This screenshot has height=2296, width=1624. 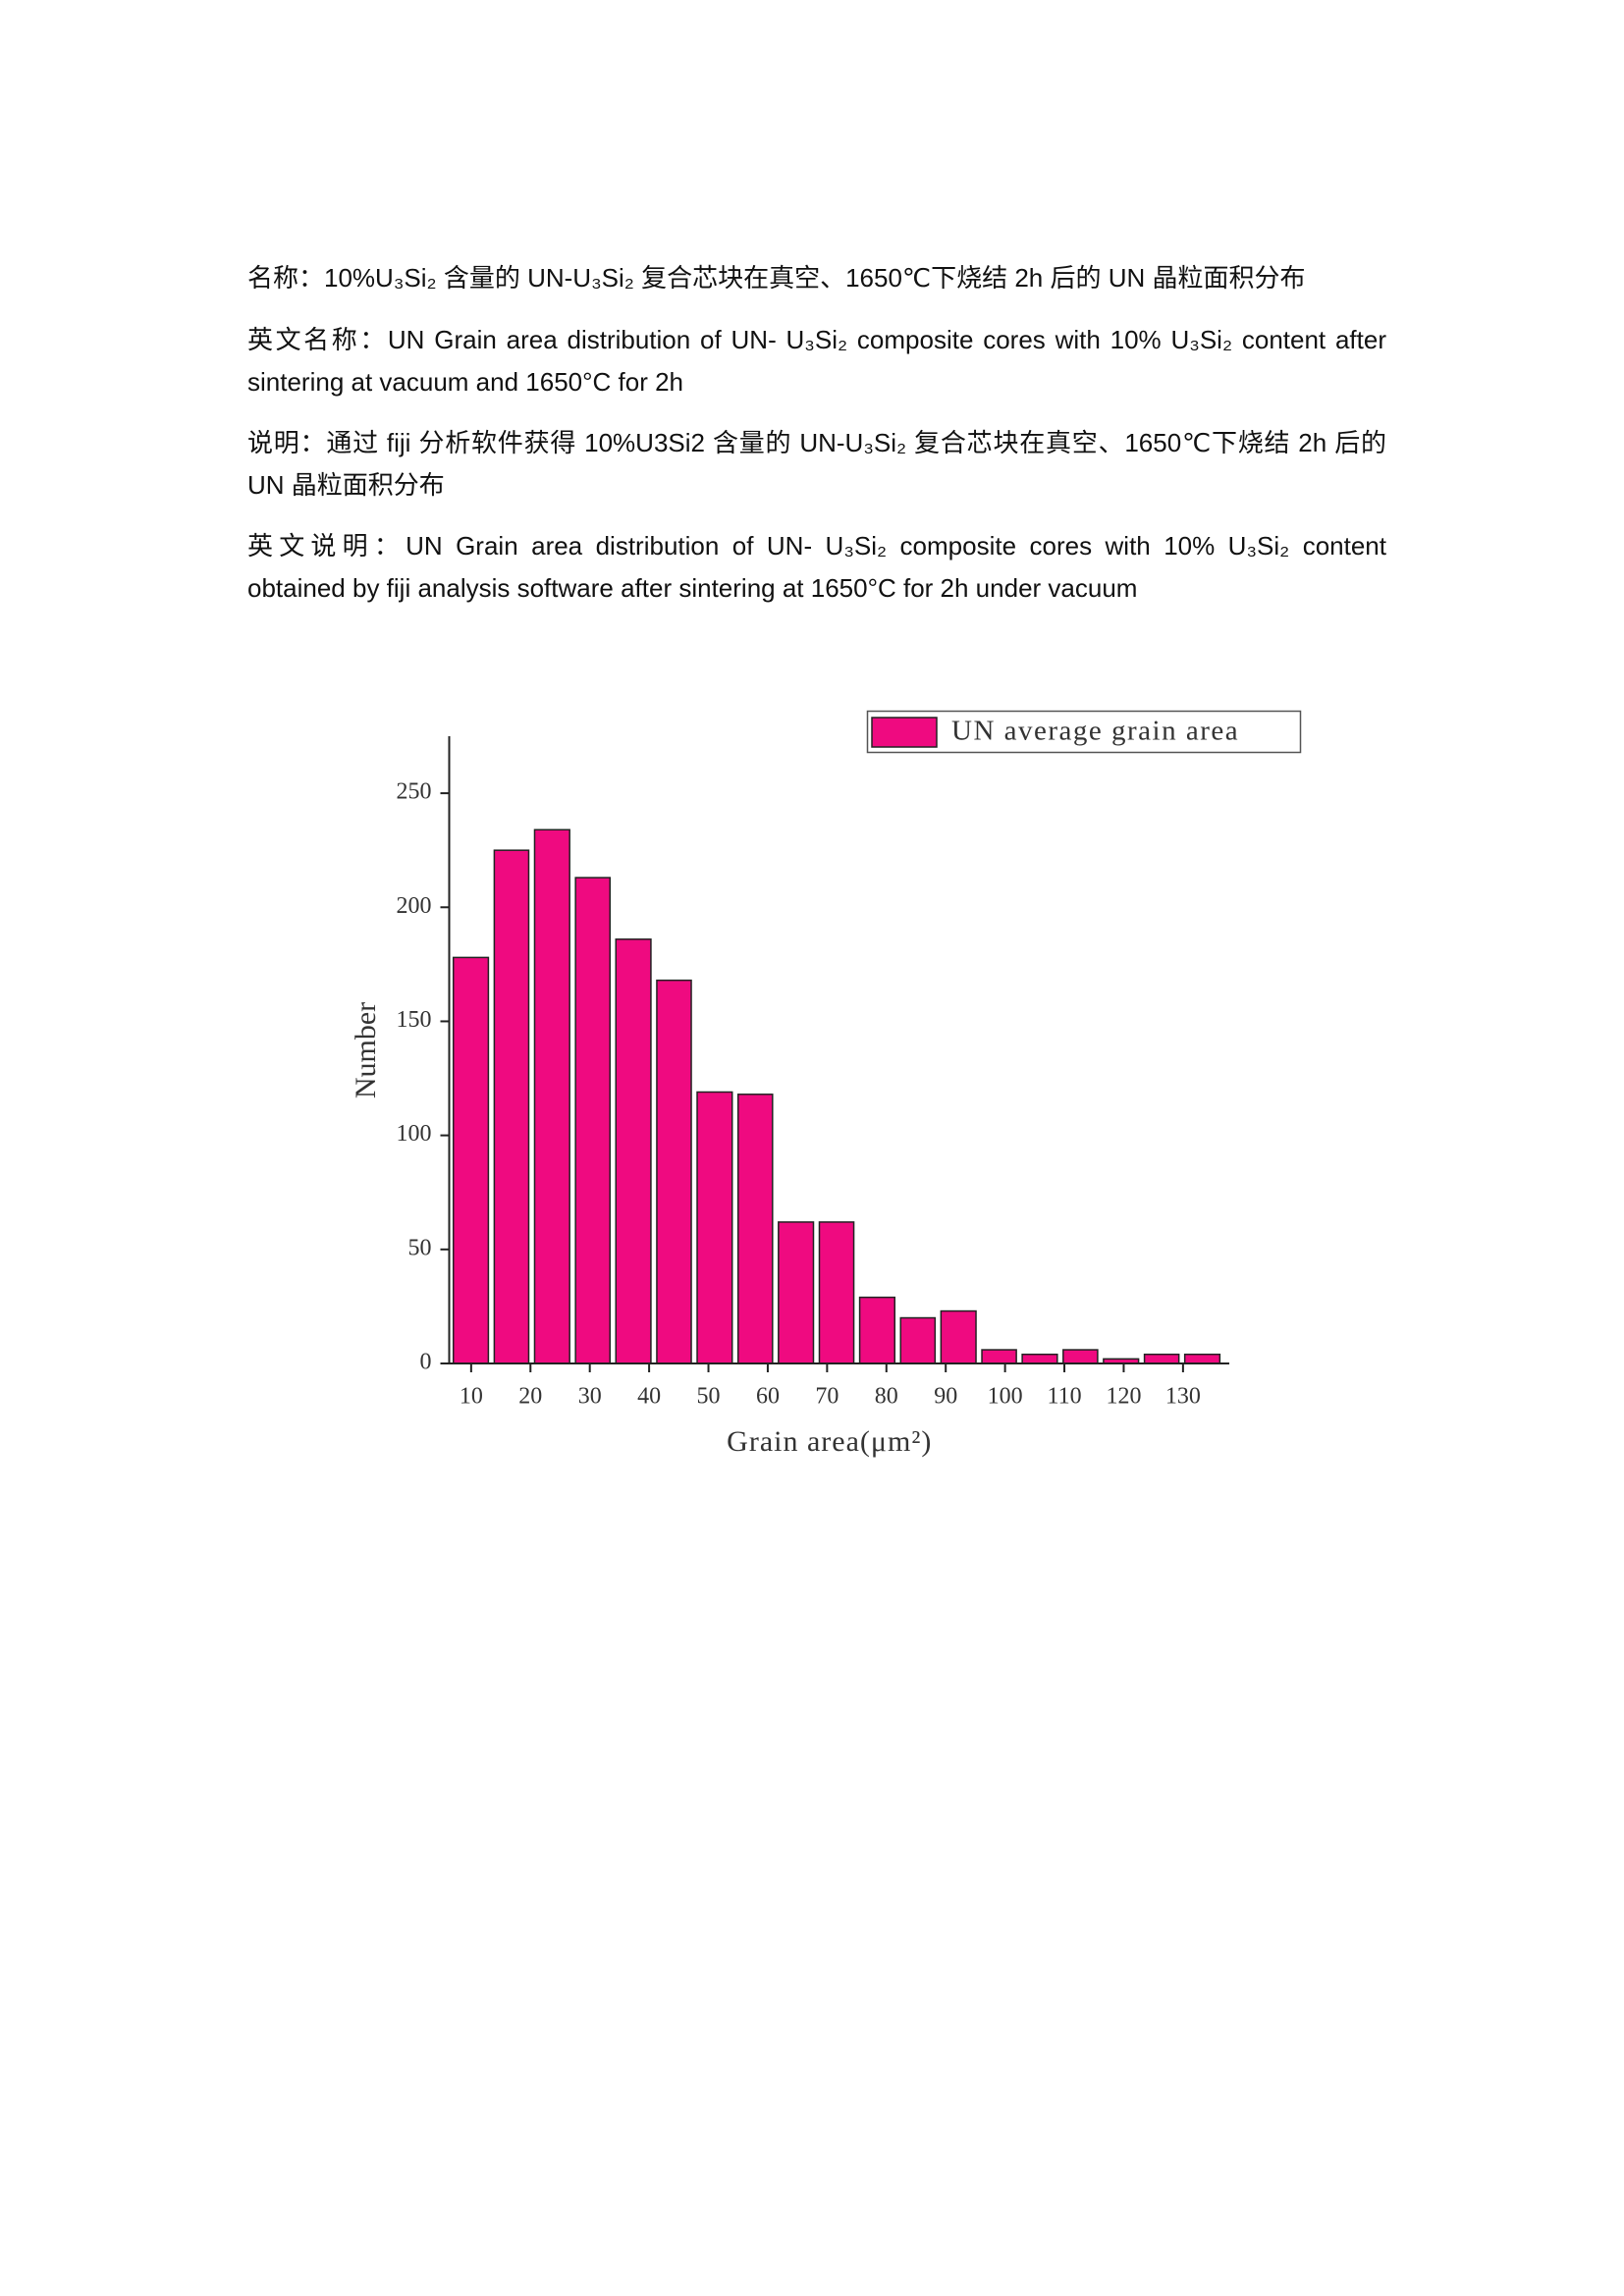 I want to click on x-tick-label: 70, so click(x=827, y=1397).